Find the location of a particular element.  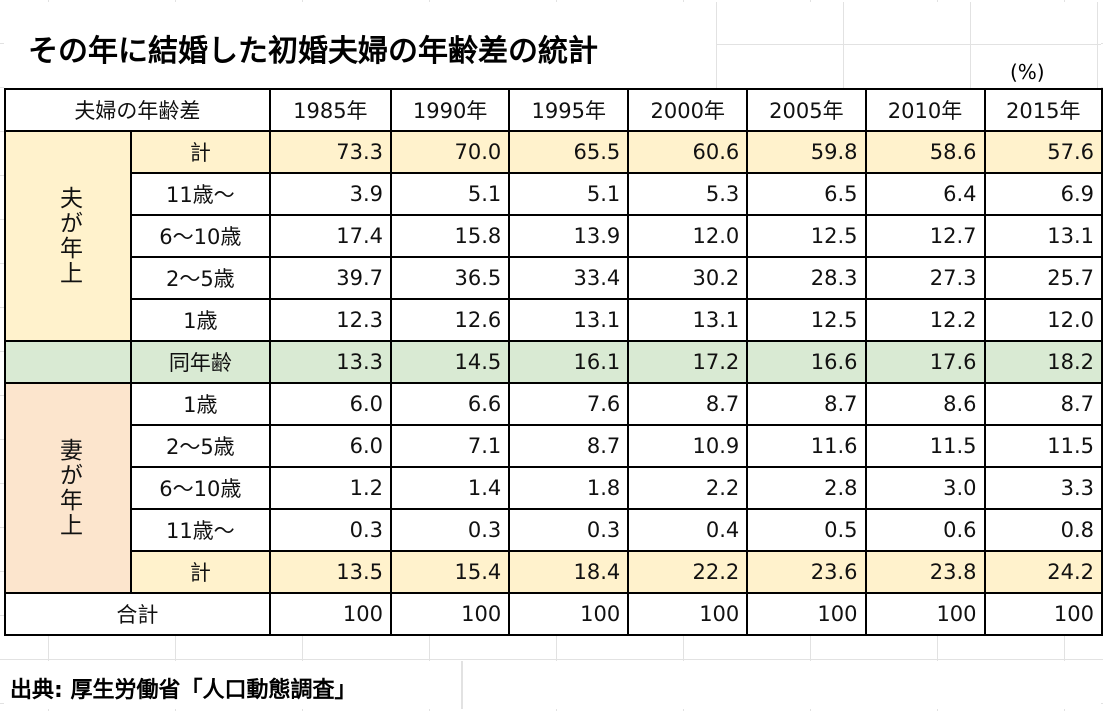

value-cell: 17.6 is located at coordinates (925, 362).